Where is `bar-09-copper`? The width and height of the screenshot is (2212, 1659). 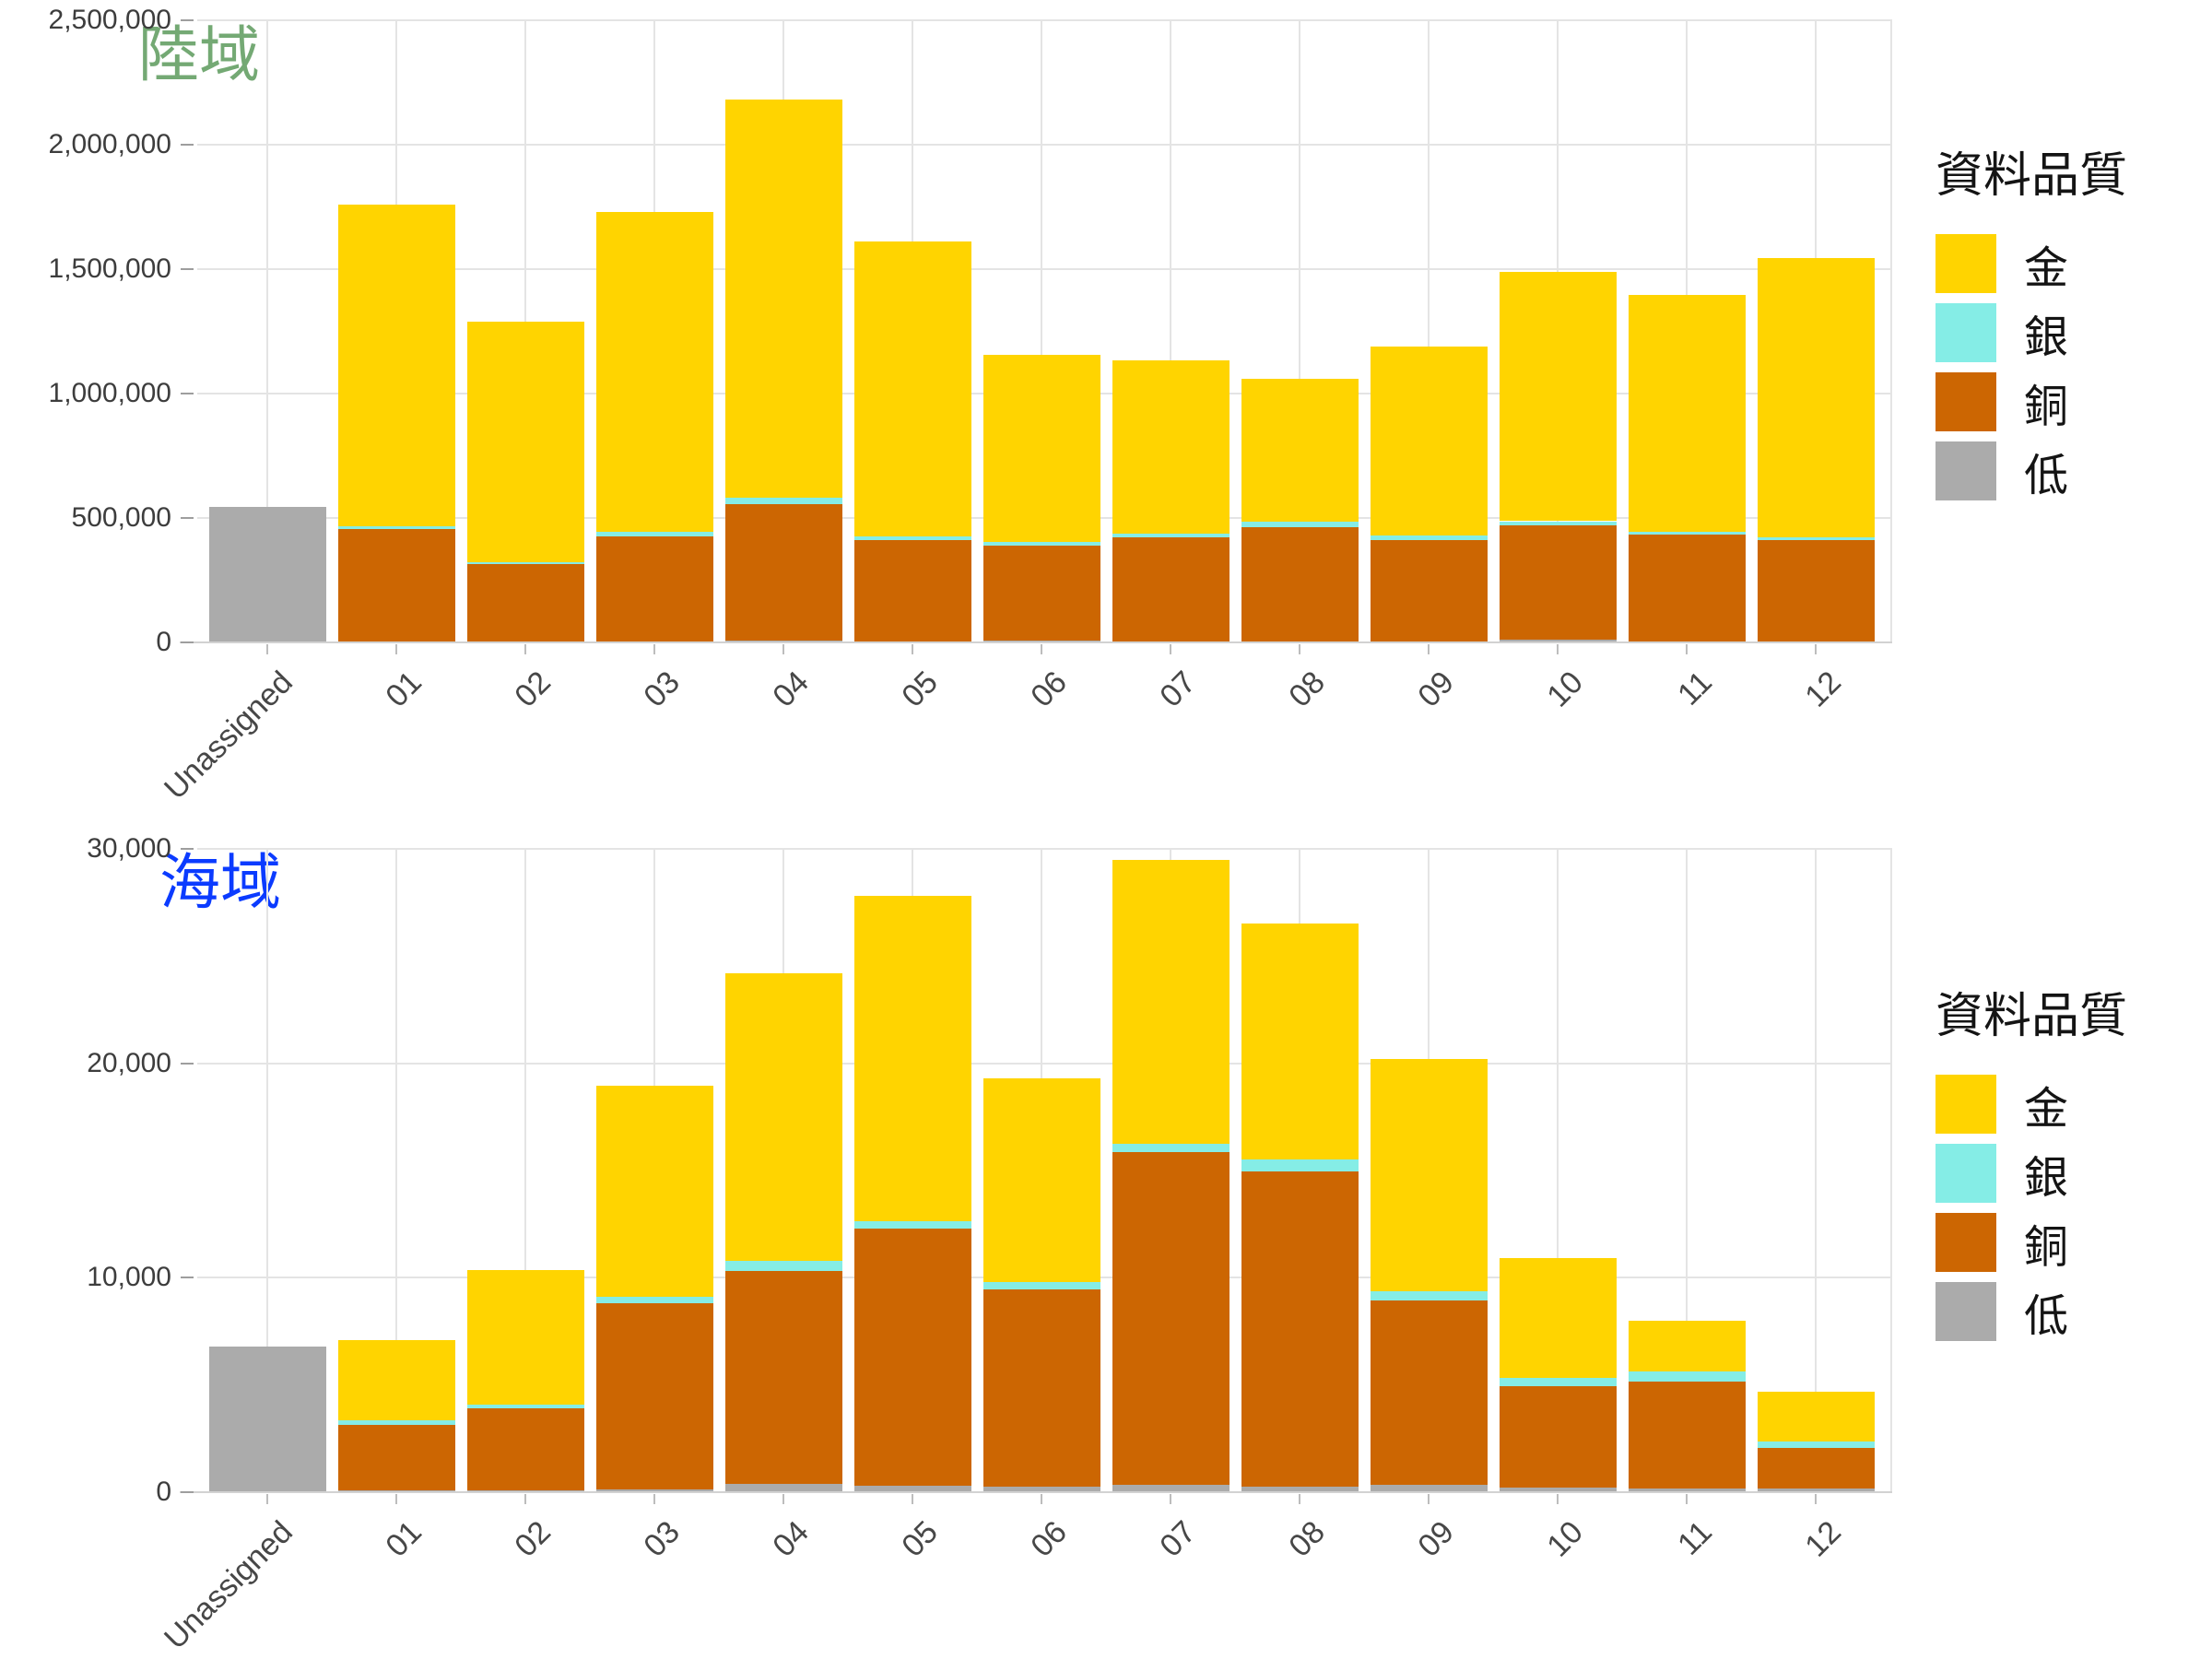
bar-09-copper is located at coordinates (1429, 1392).